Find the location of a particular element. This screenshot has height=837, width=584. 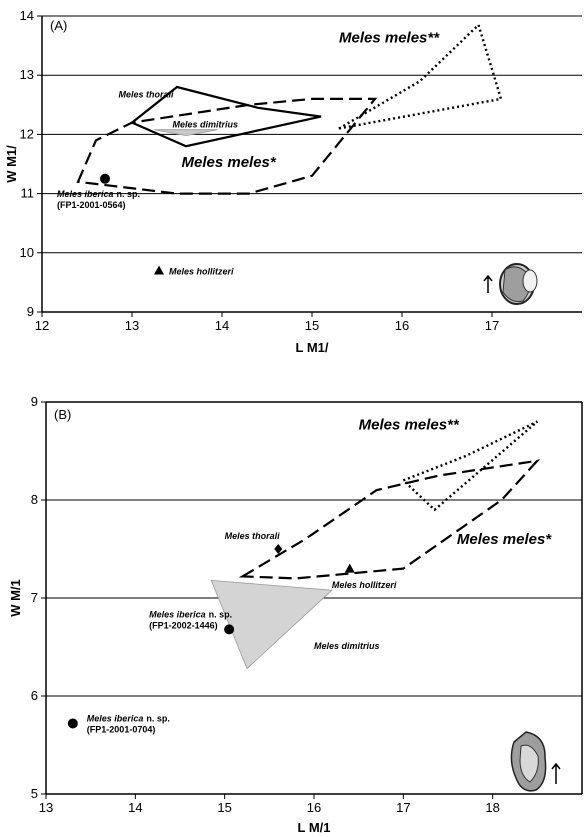

a-label-meles-hollitzeri: Meles hollitzeri is located at coordinates (201, 272).